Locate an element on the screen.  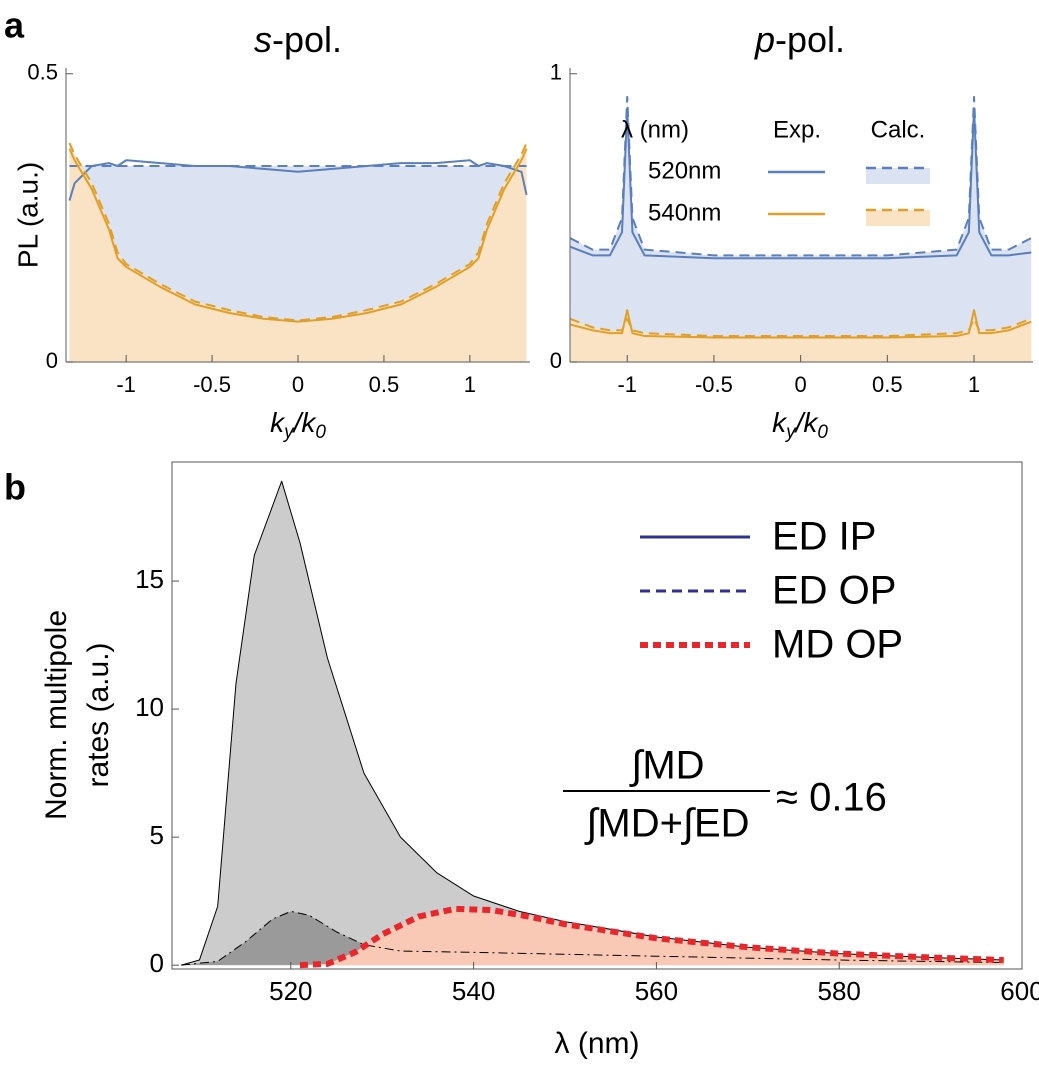
chart-title: p-pol. is located at coordinates (799, 39).